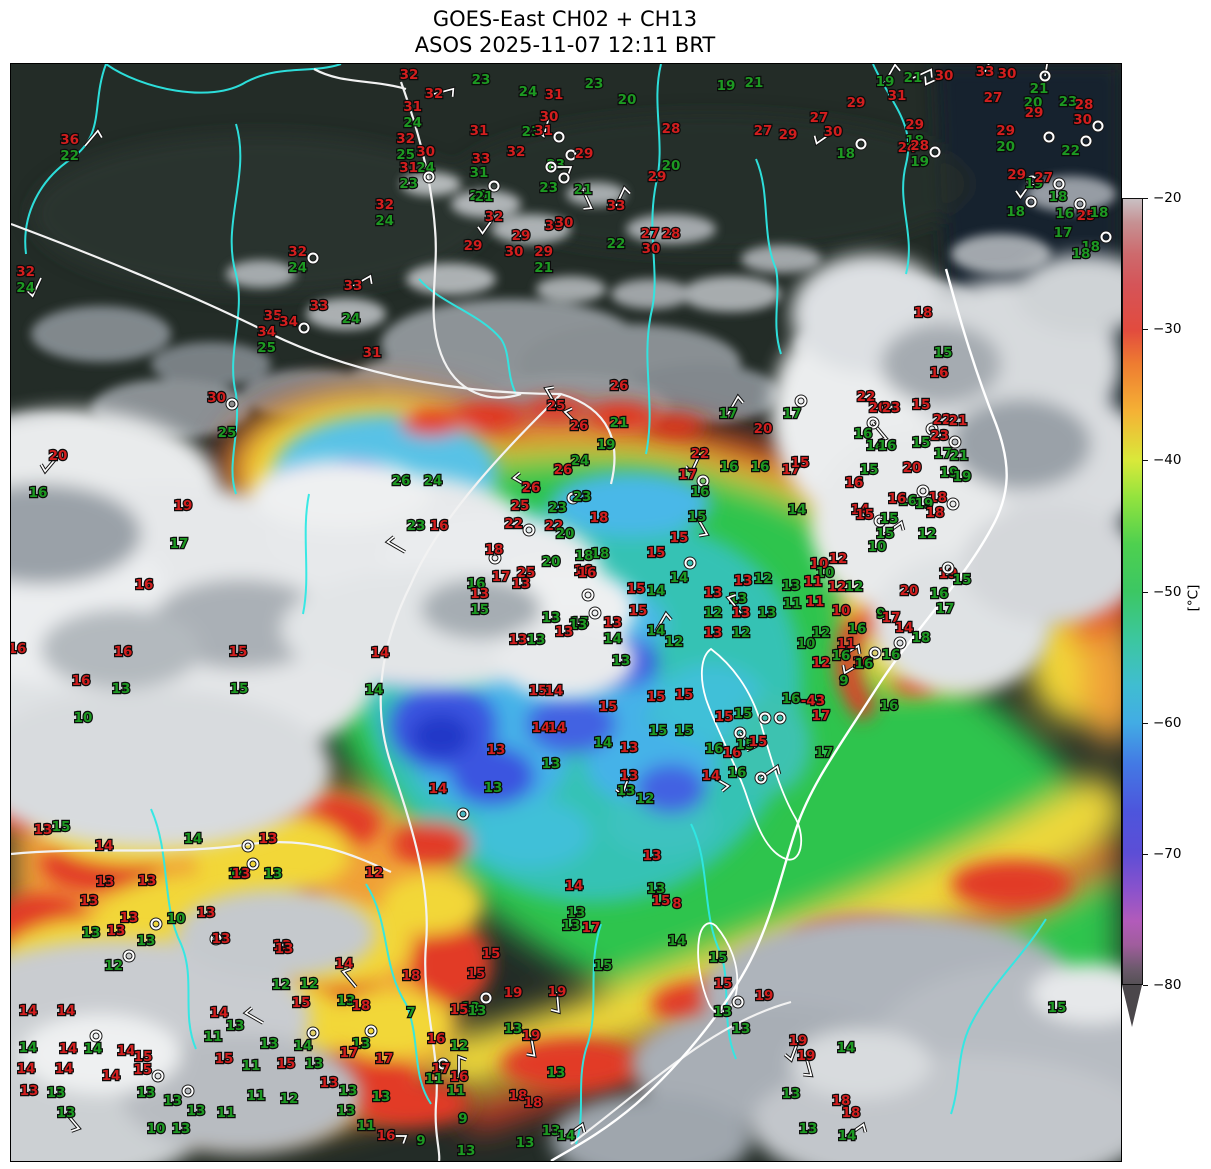 The image size is (1211, 1169). What do you see at coordinates (584, 556) in the screenshot?
I see `station-dewpoint: 18` at bounding box center [584, 556].